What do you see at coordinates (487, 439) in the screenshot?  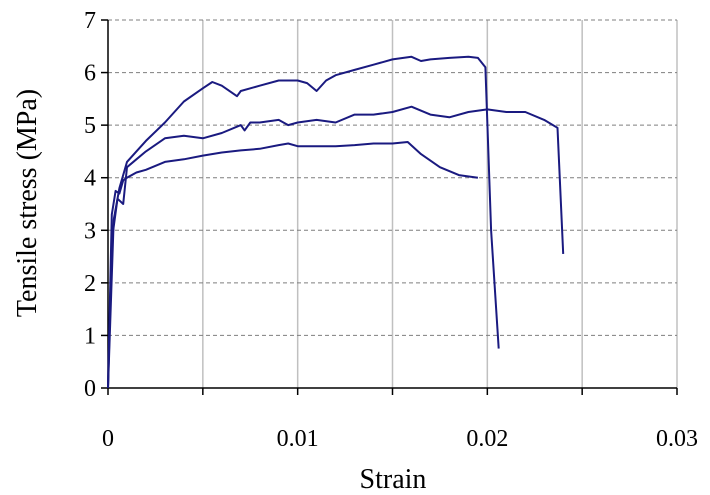 I see `x-tick-label: 0.02` at bounding box center [487, 439].